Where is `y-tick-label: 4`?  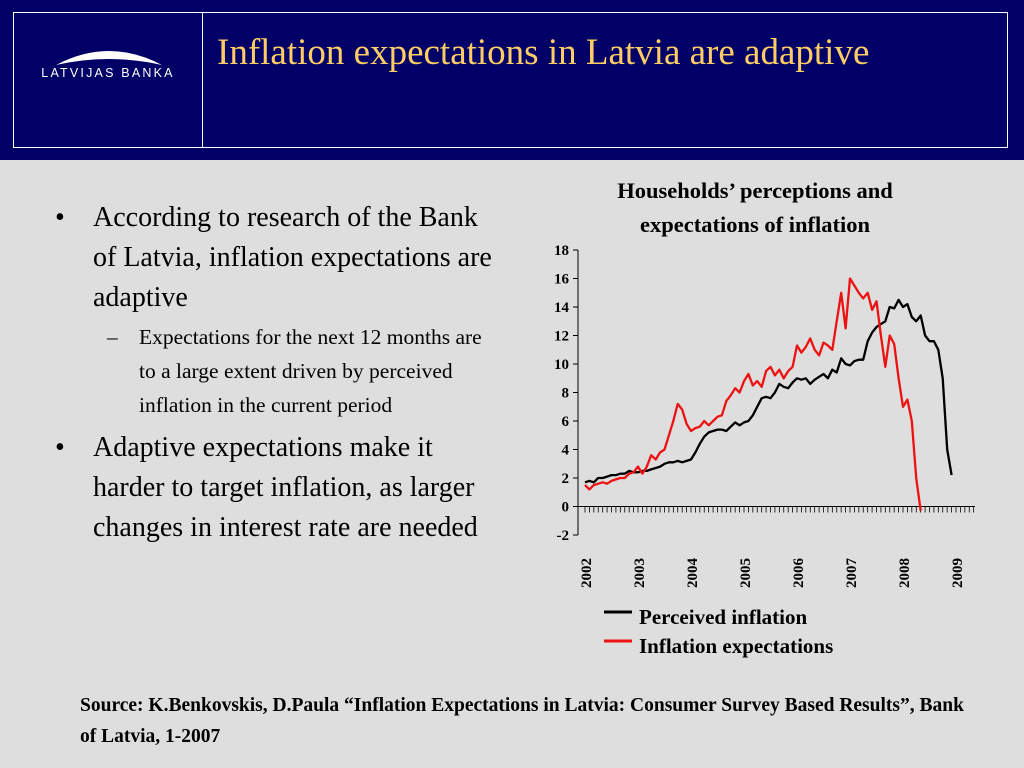
y-tick-label: 4 is located at coordinates (566, 451).